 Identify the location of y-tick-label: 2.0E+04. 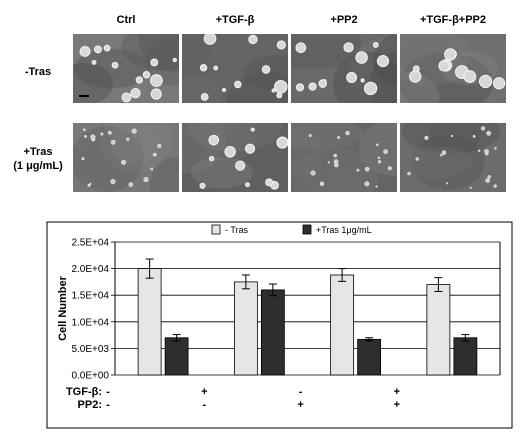
(90, 269).